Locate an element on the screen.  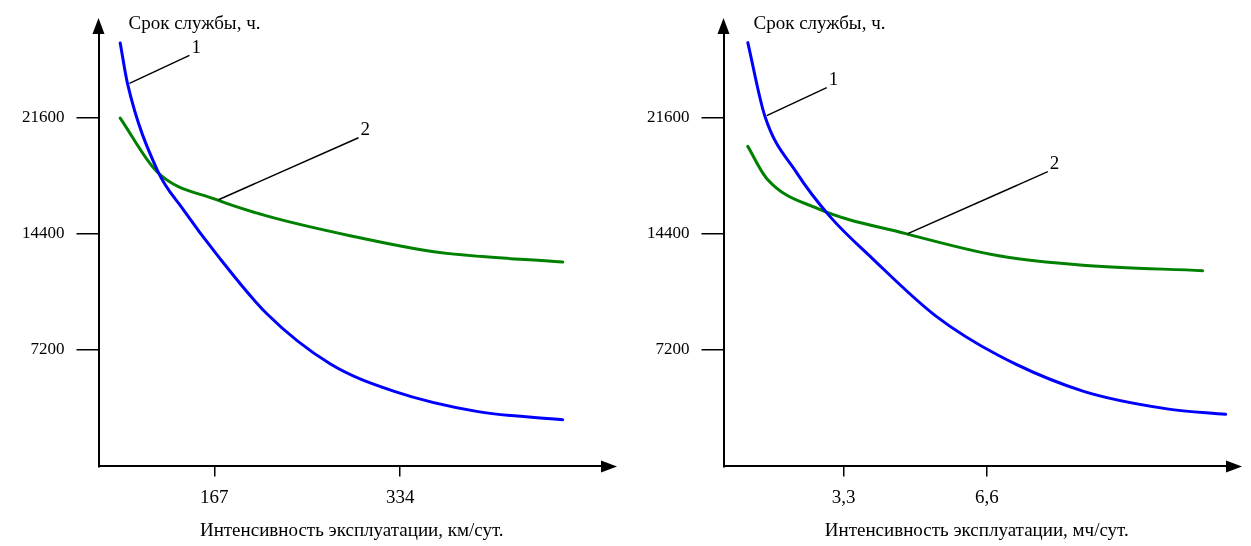
x-axis-title: Интенсивность эксплуатации, мч/сут. is located at coordinates (976, 529).